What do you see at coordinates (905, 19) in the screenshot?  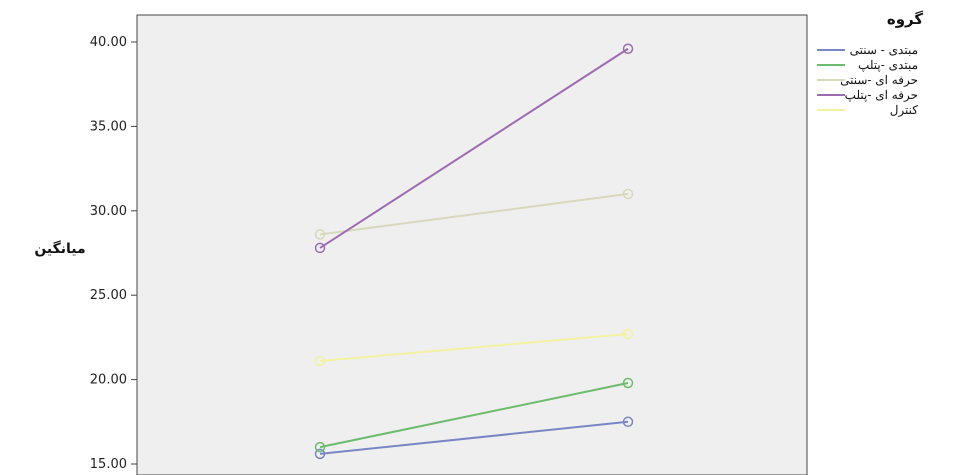 I see `legend-title: گروه` at bounding box center [905, 19].